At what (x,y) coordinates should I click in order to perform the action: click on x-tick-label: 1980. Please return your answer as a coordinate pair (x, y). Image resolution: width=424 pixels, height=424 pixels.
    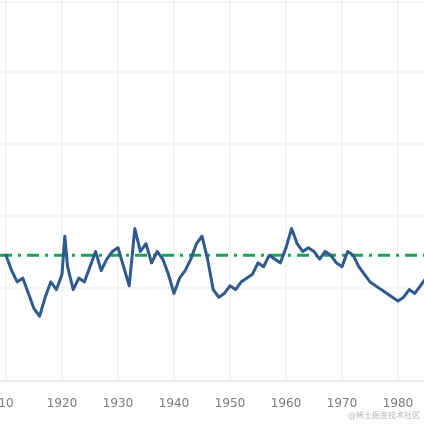
    Looking at the image, I should click on (398, 403).